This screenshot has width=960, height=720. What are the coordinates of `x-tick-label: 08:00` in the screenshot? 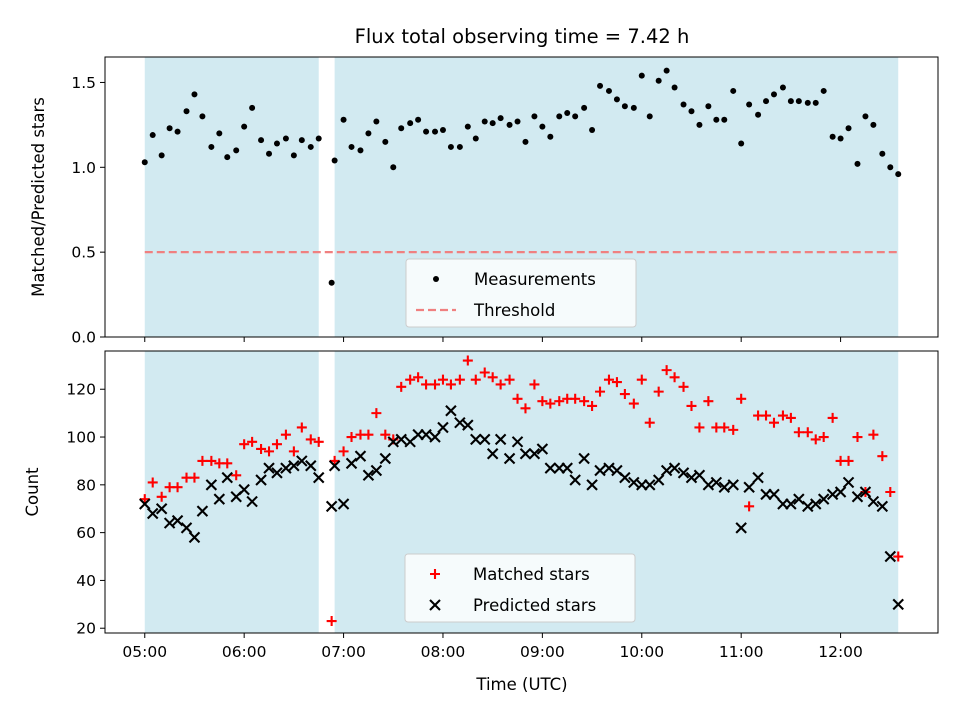 It's located at (443, 652).